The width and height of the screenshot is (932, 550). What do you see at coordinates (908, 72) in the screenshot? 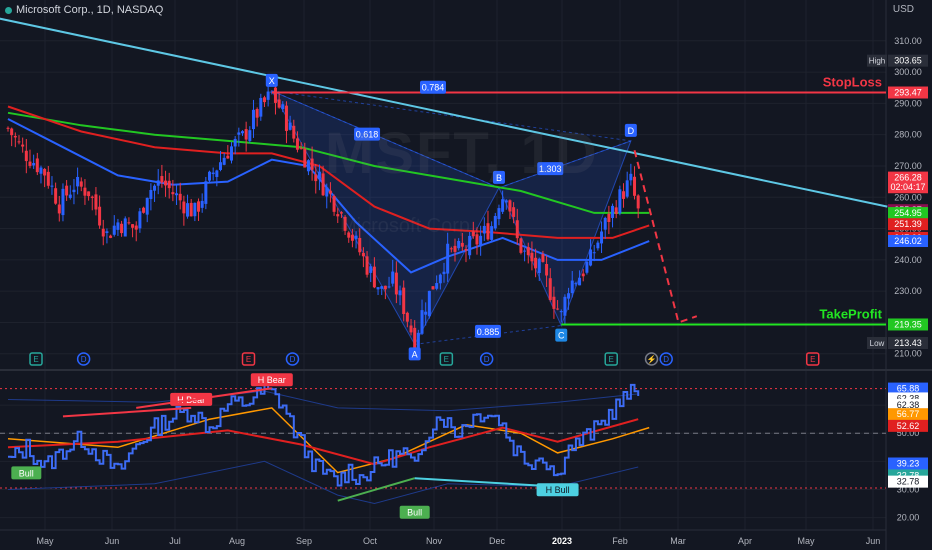
I see `price-tick-label: 300.00` at bounding box center [908, 72].